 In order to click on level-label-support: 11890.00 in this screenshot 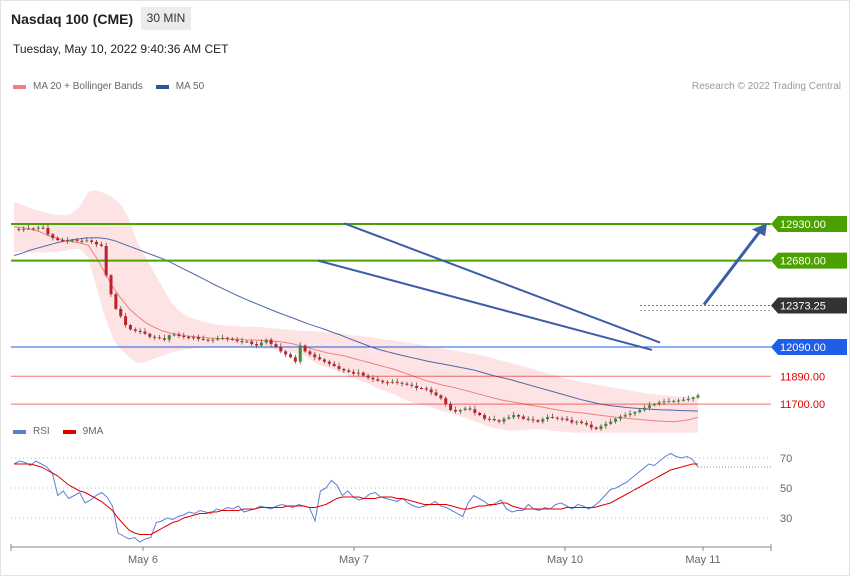, I will do `click(802, 377)`.